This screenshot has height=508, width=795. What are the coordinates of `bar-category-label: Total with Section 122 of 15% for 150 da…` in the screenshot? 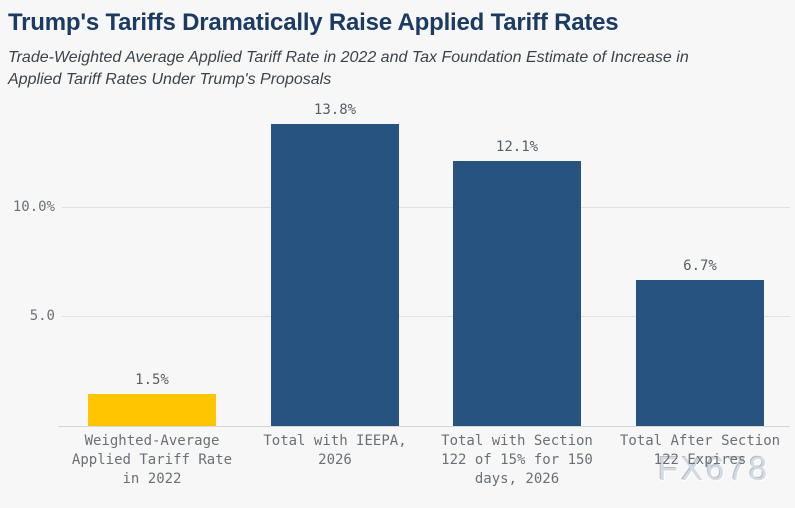 It's located at (517, 460).